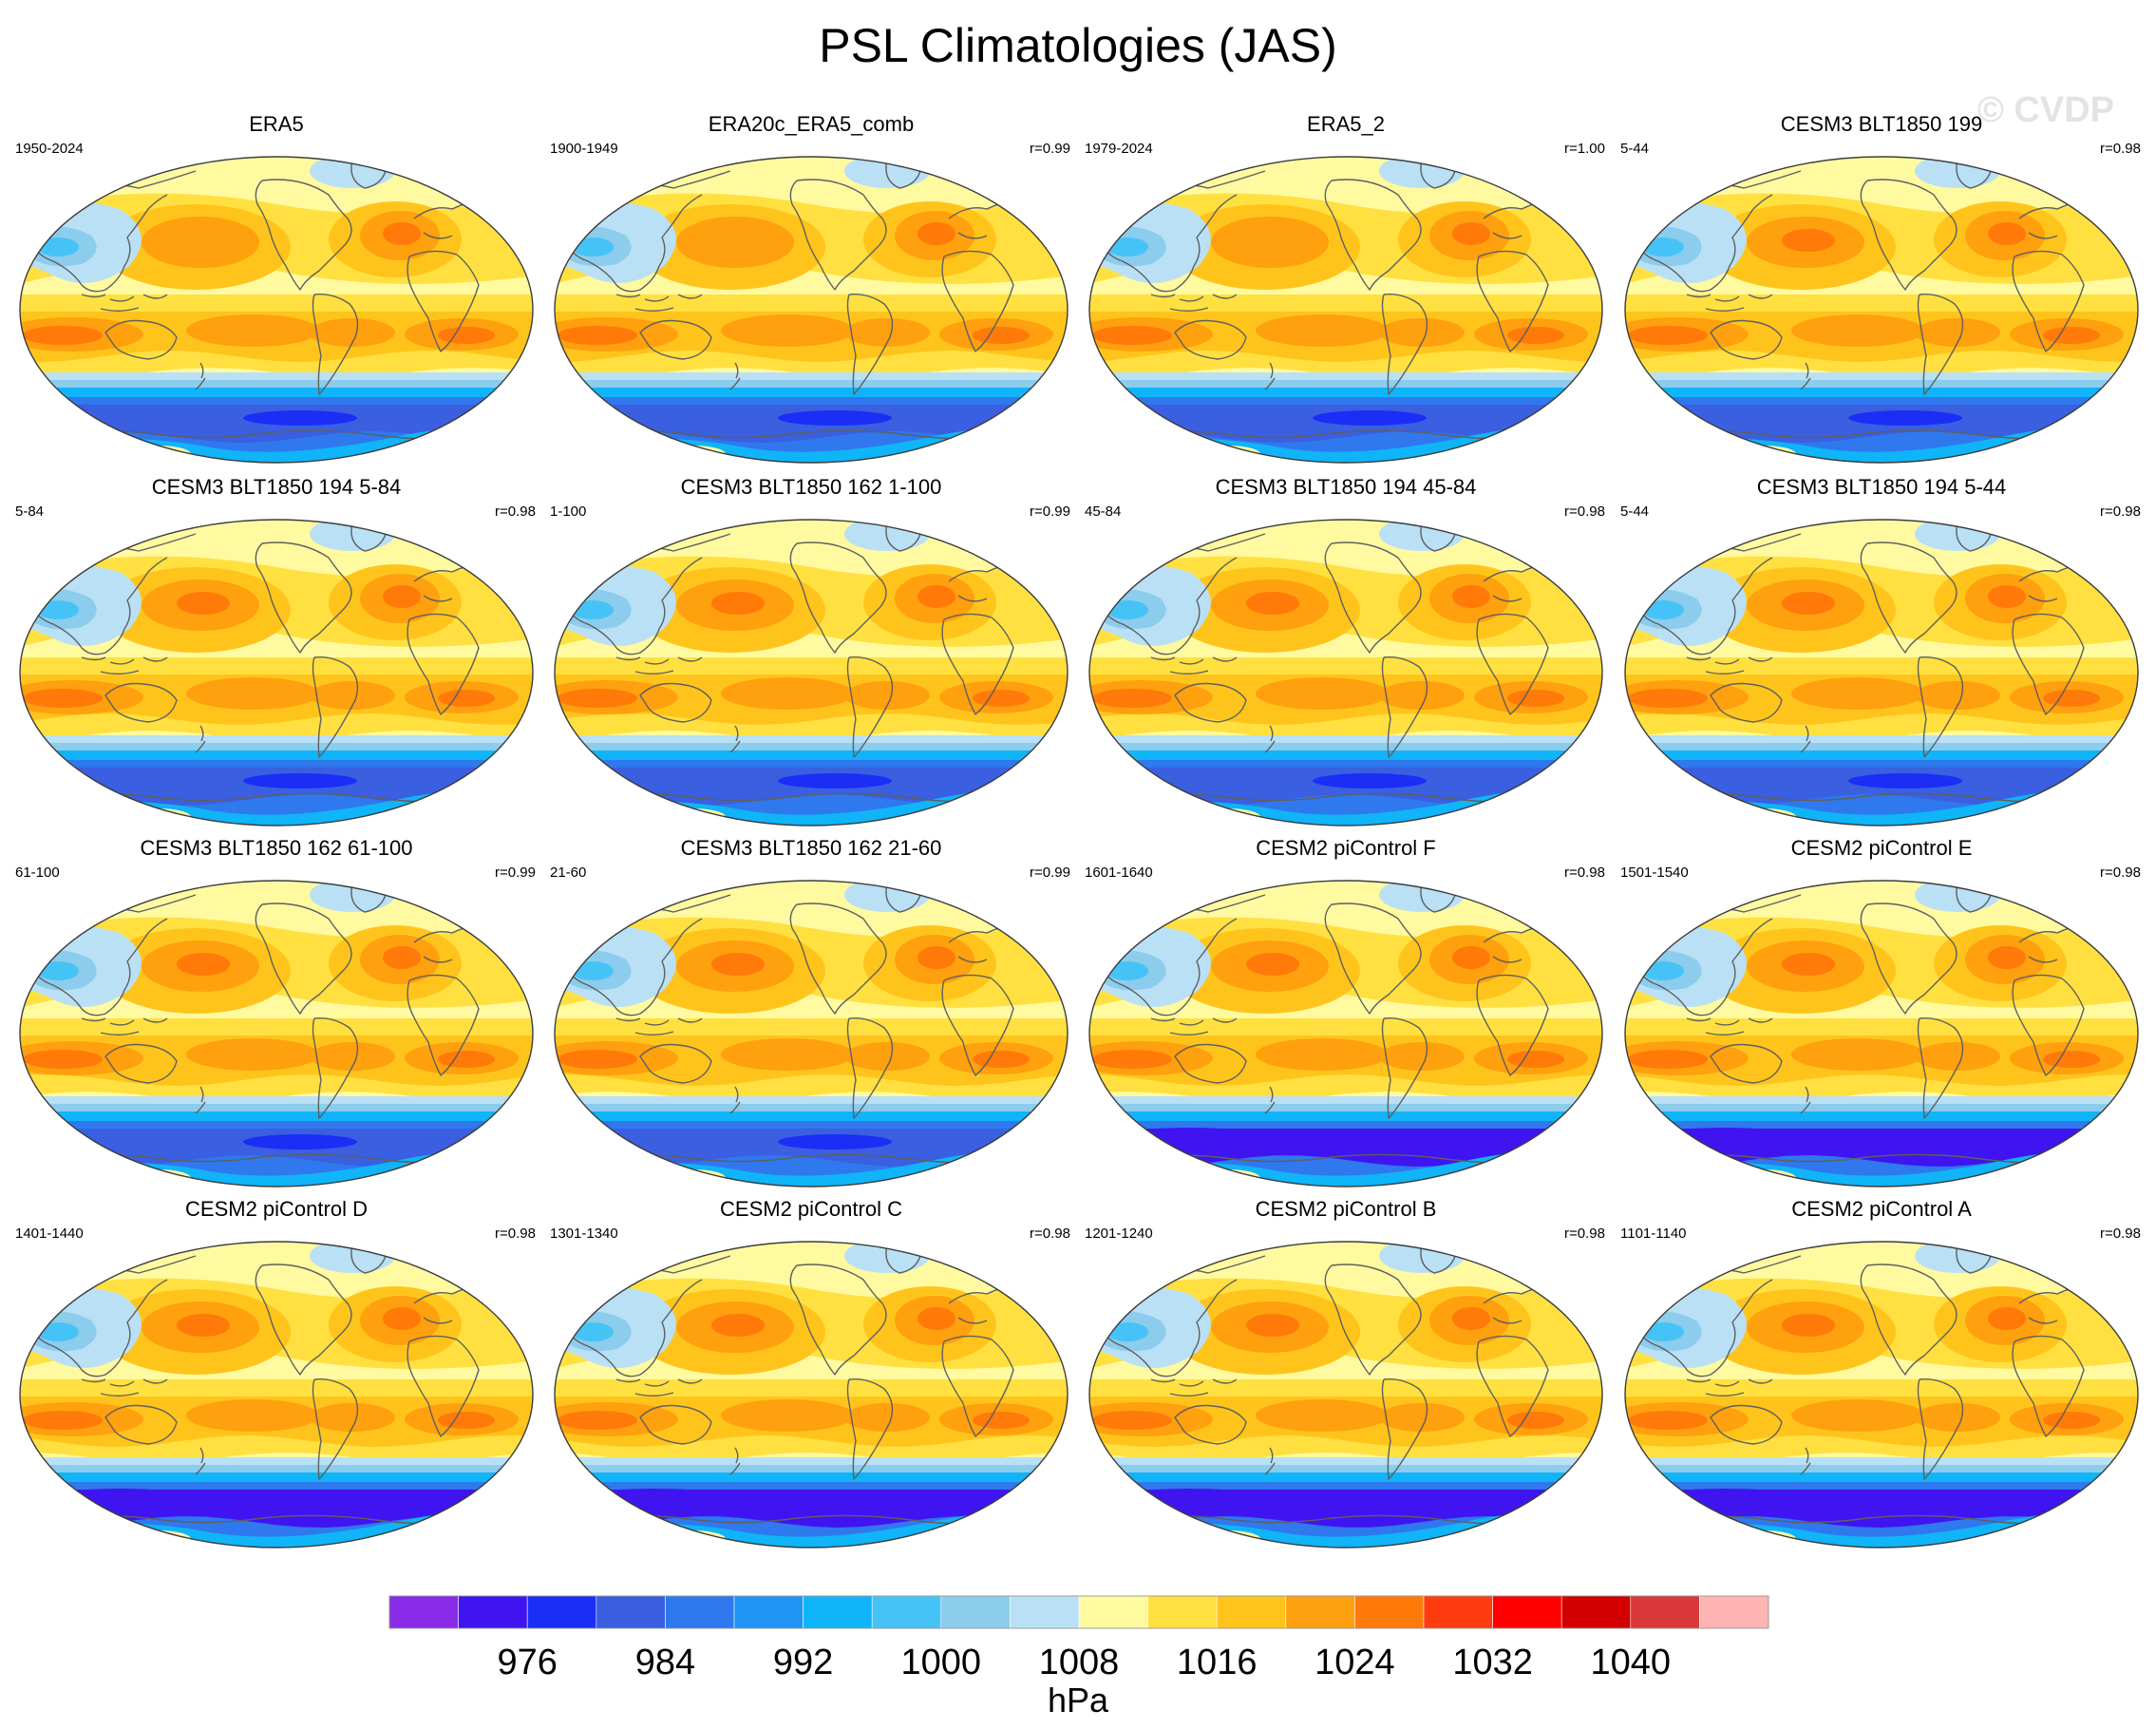 This screenshot has height=1729, width=2156. I want to click on panel-title: CESM3 BLT1850 162 61-100, so click(277, 848).